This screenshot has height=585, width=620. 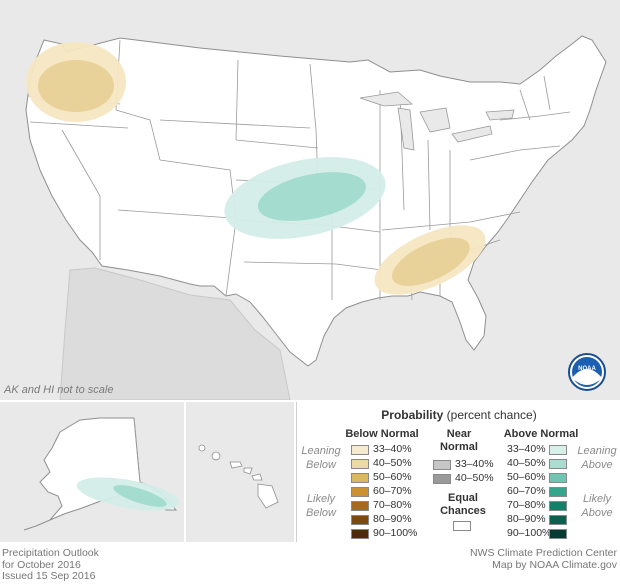 I want to click on above-label-90-100: 90–100%, so click(x=529, y=533).